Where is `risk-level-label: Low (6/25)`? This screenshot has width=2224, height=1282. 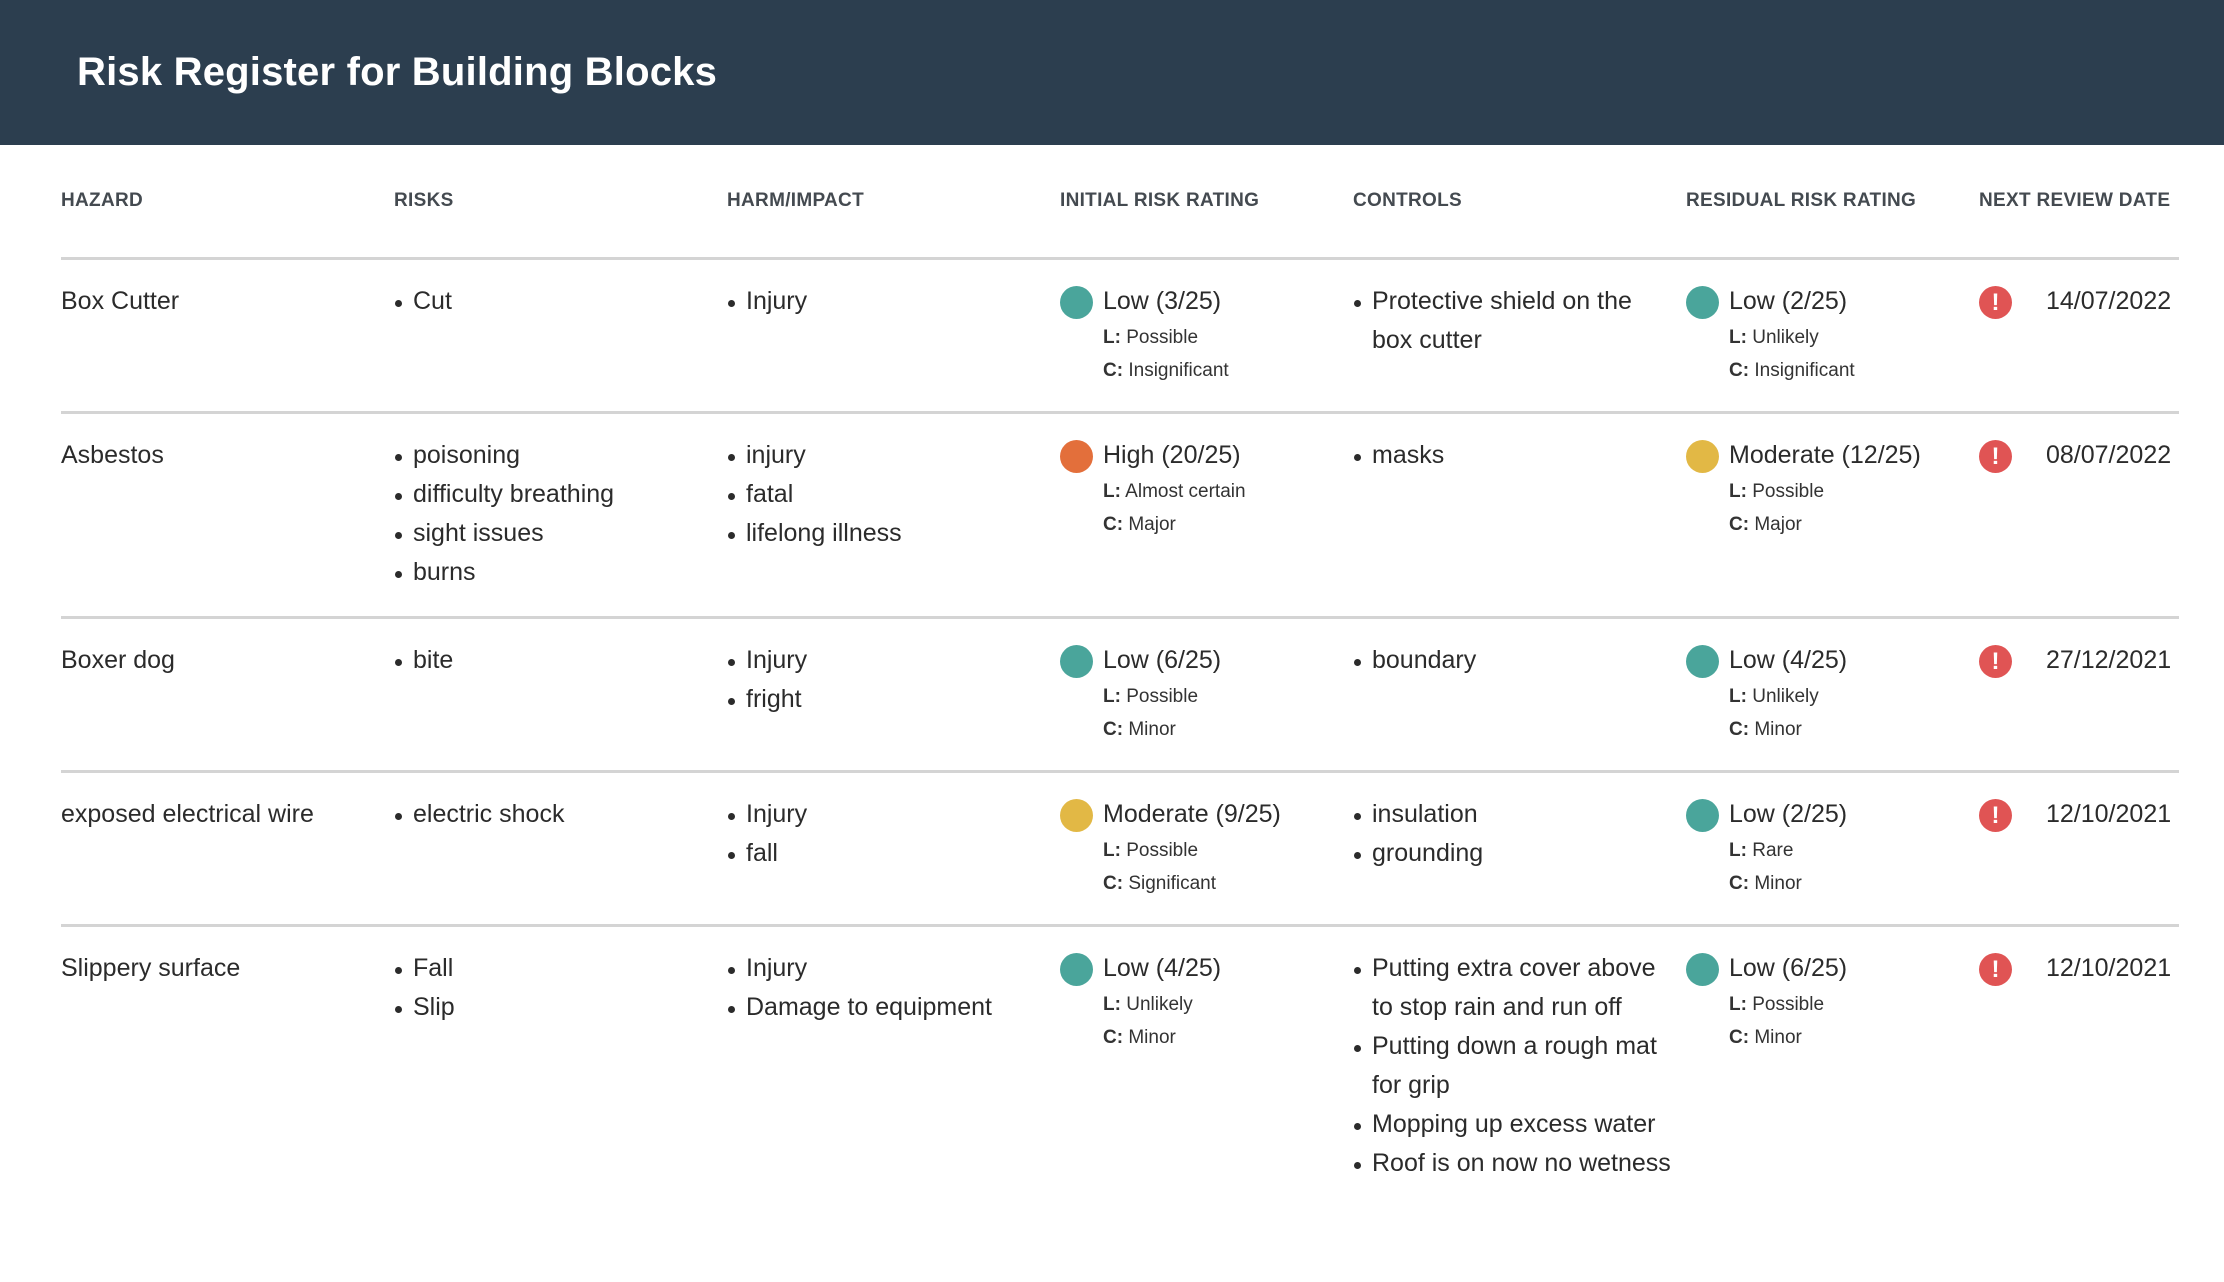
risk-level-label: Low (6/25) is located at coordinates (1788, 968).